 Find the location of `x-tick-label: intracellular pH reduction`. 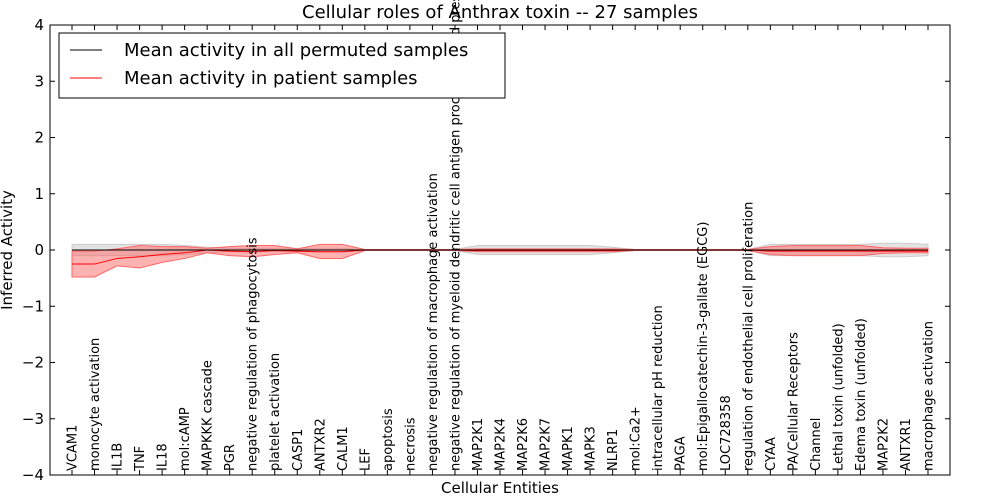

x-tick-label: intracellular pH reduction is located at coordinates (658, 388).